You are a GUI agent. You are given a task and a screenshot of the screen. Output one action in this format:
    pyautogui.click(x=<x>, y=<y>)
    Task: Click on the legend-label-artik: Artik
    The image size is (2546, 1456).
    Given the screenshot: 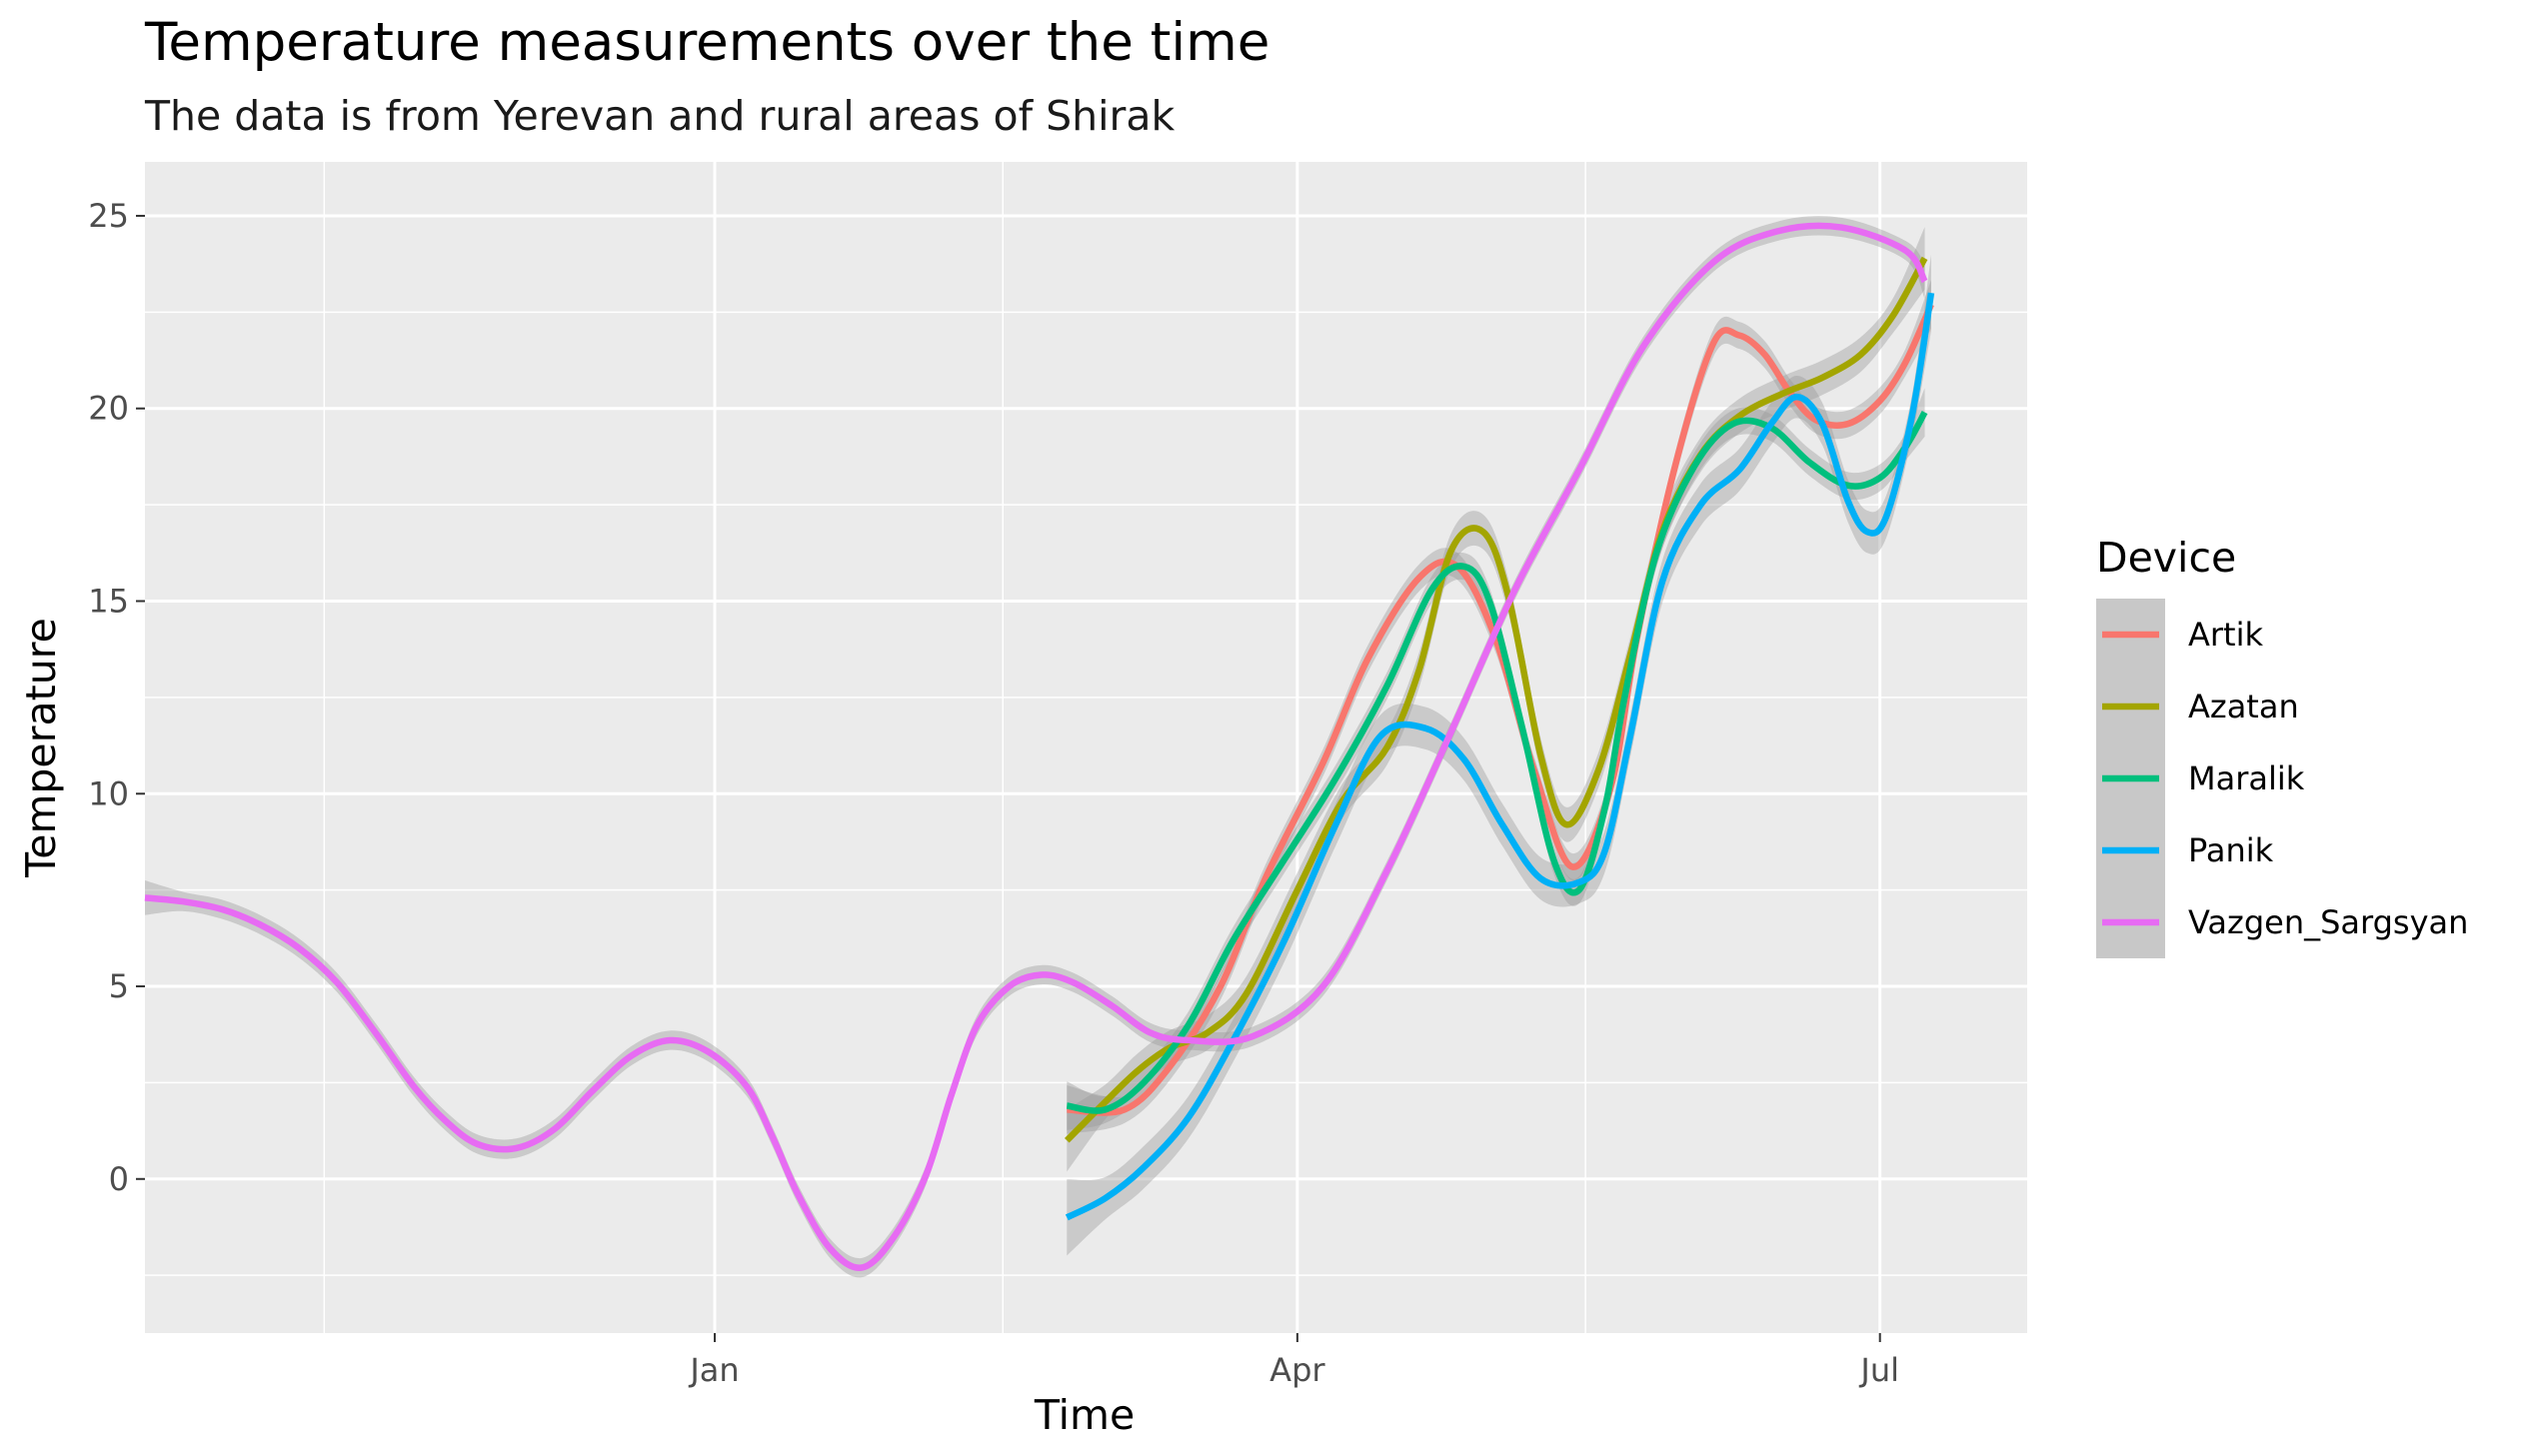 What is the action you would take?
    pyautogui.click(x=2225, y=635)
    